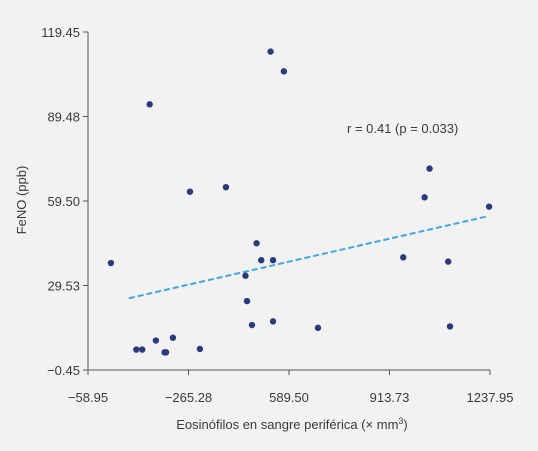 The image size is (538, 451). I want to click on x-tick-label: −58.95, so click(88, 397).